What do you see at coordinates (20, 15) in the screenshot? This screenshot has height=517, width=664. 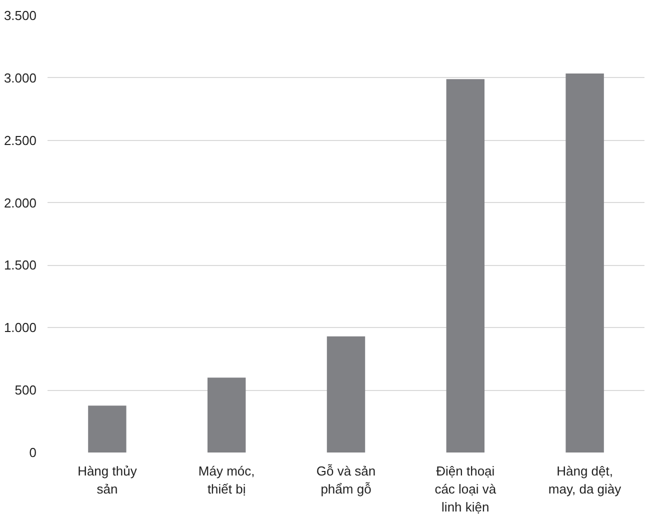 I see `y-tick-label: 3.500` at bounding box center [20, 15].